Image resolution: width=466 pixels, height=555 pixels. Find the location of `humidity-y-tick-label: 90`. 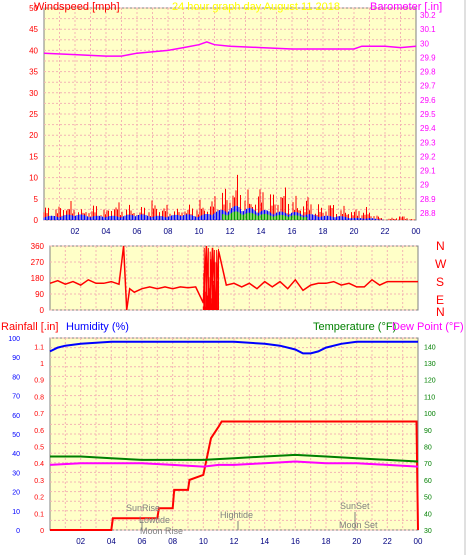

humidity-y-tick-label: 90 is located at coordinates (16, 358).